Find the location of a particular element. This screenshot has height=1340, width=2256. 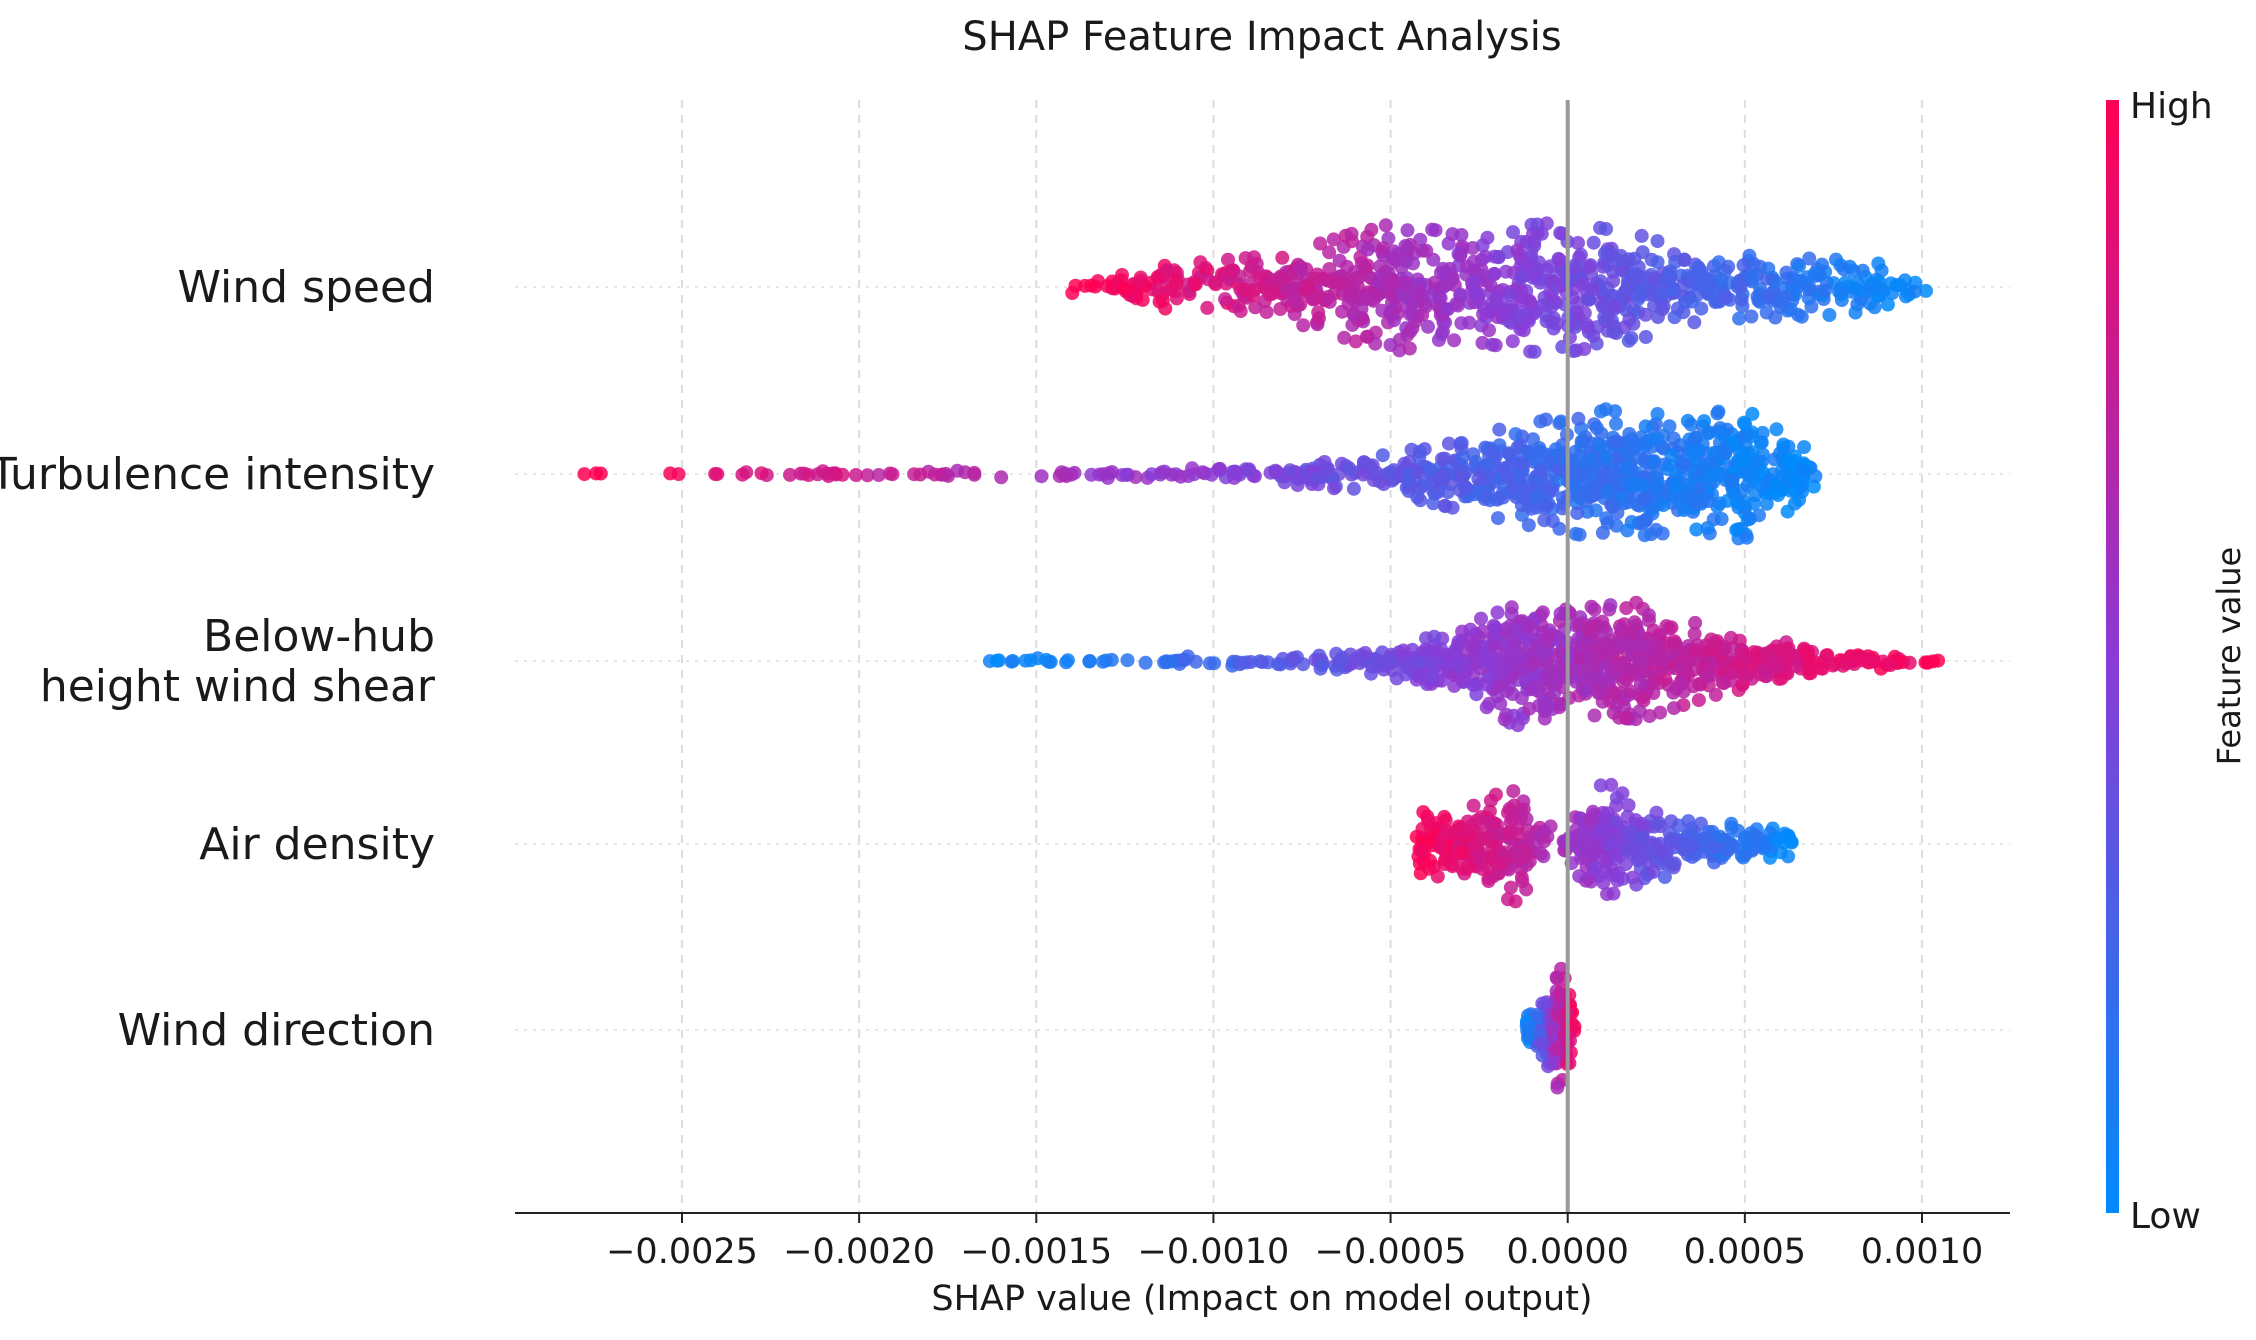

colorbar-title: Feature value is located at coordinates (2229, 656).